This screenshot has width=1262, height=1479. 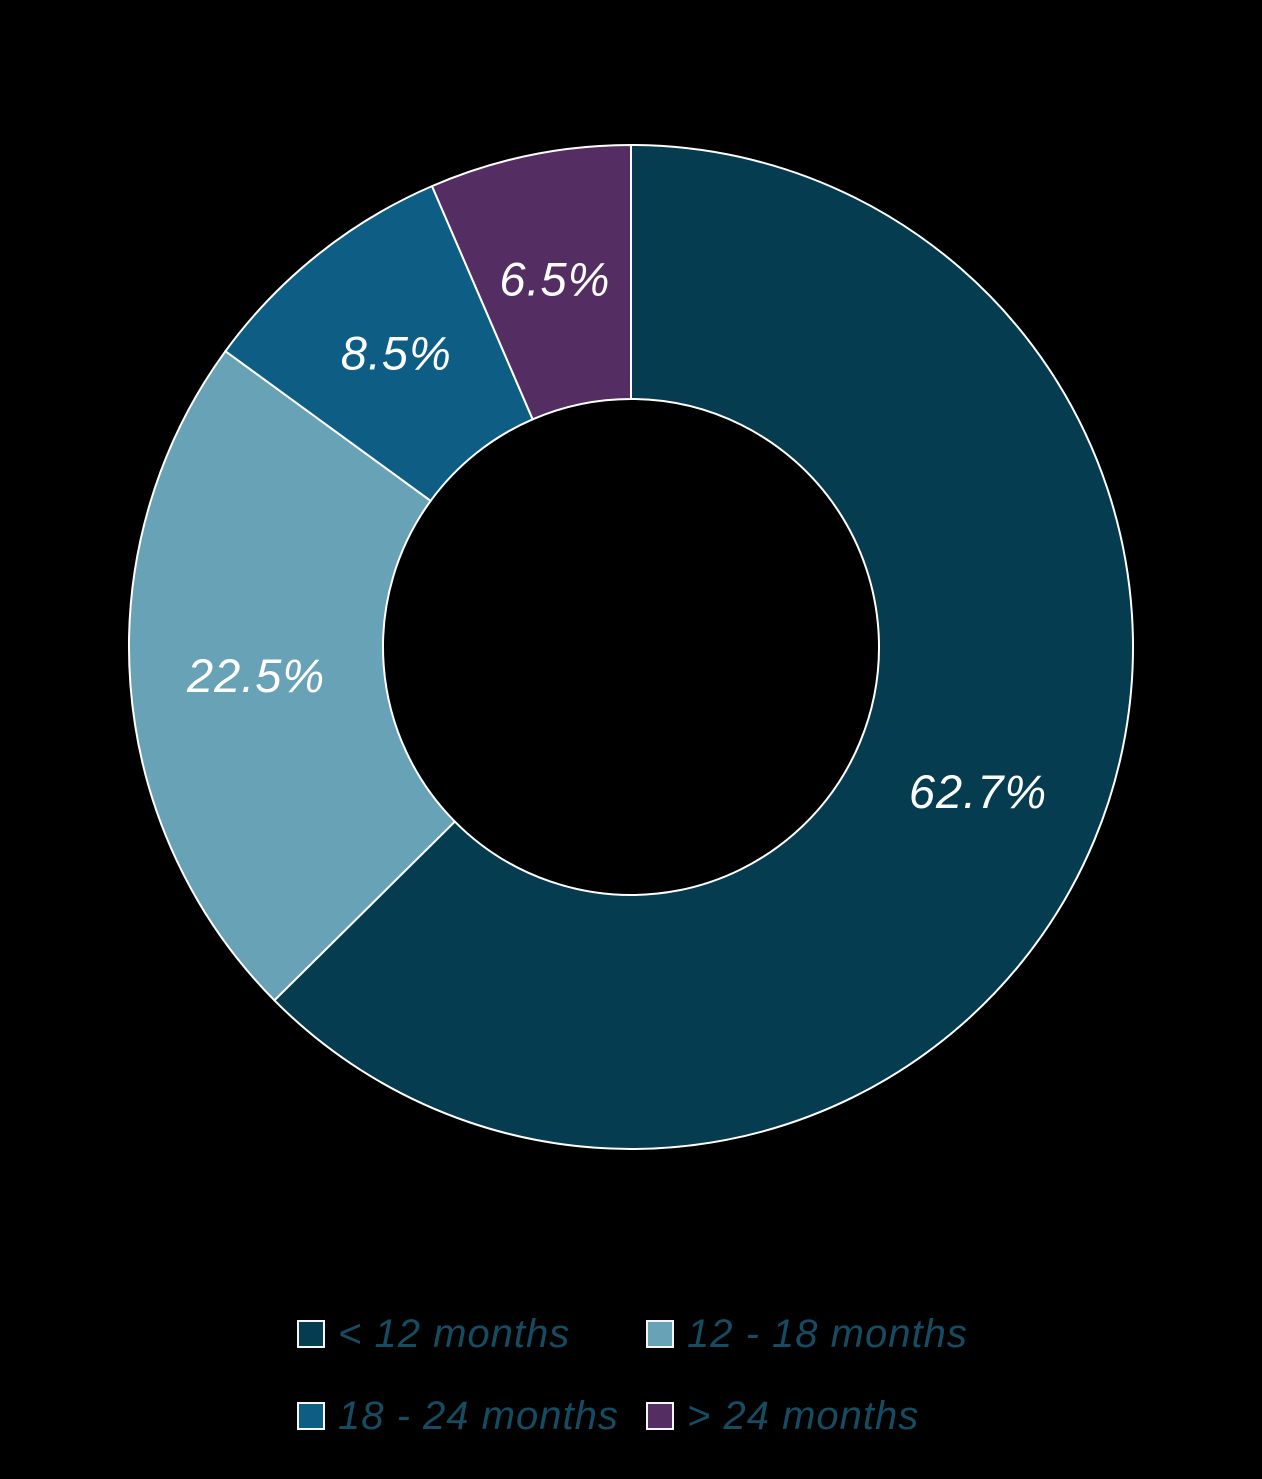 What do you see at coordinates (554, 278) in the screenshot?
I see `slice-value-label-3: 6.5%` at bounding box center [554, 278].